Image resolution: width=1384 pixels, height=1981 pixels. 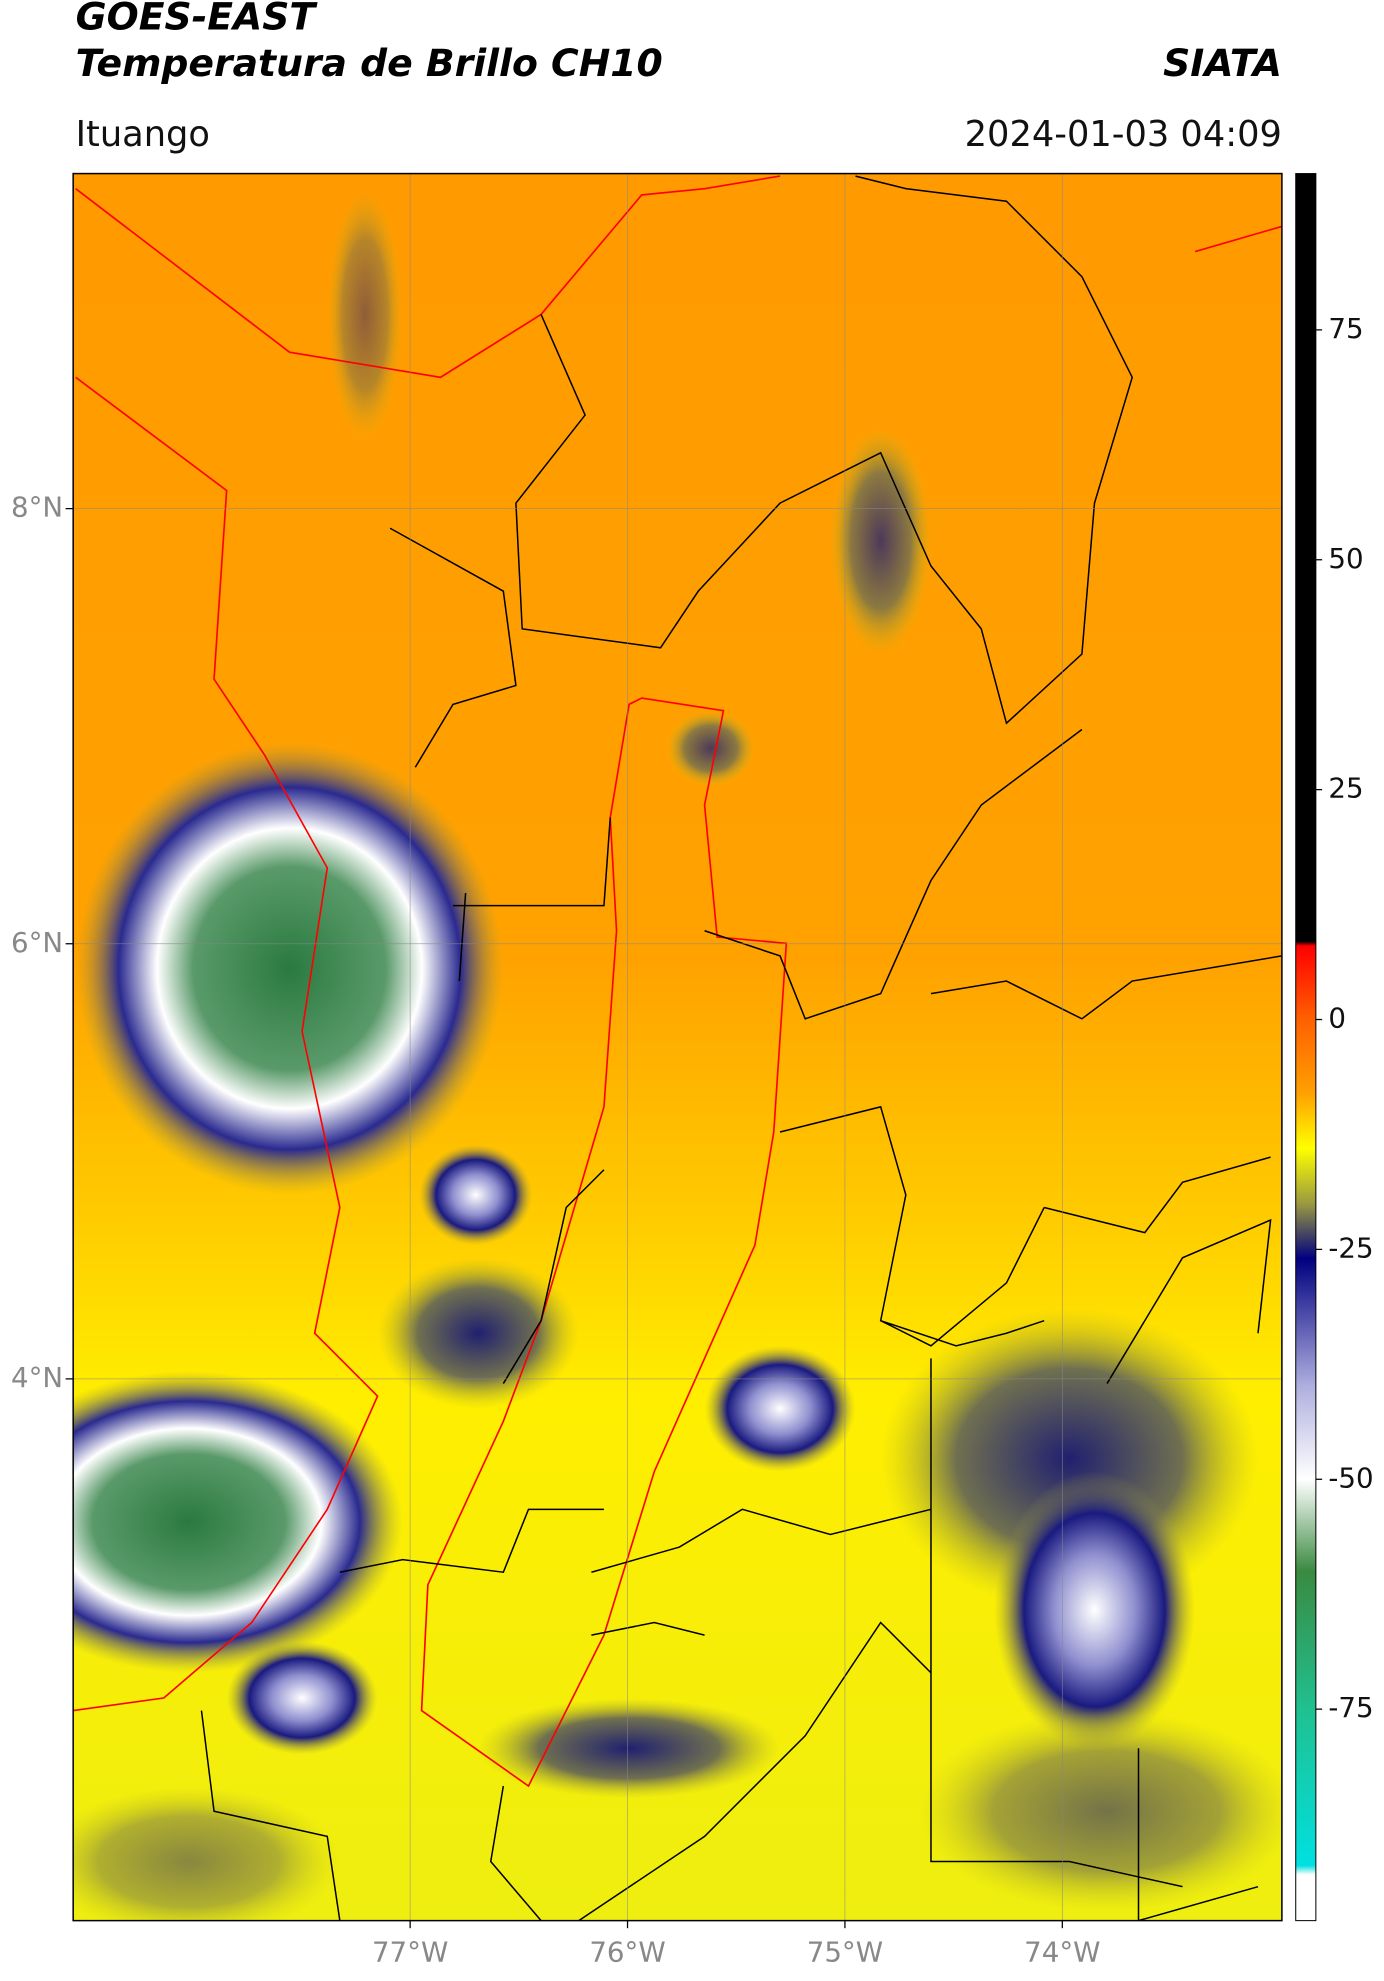 What do you see at coordinates (1062, 1951) in the screenshot?
I see `x-tick-label: 74°W` at bounding box center [1062, 1951].